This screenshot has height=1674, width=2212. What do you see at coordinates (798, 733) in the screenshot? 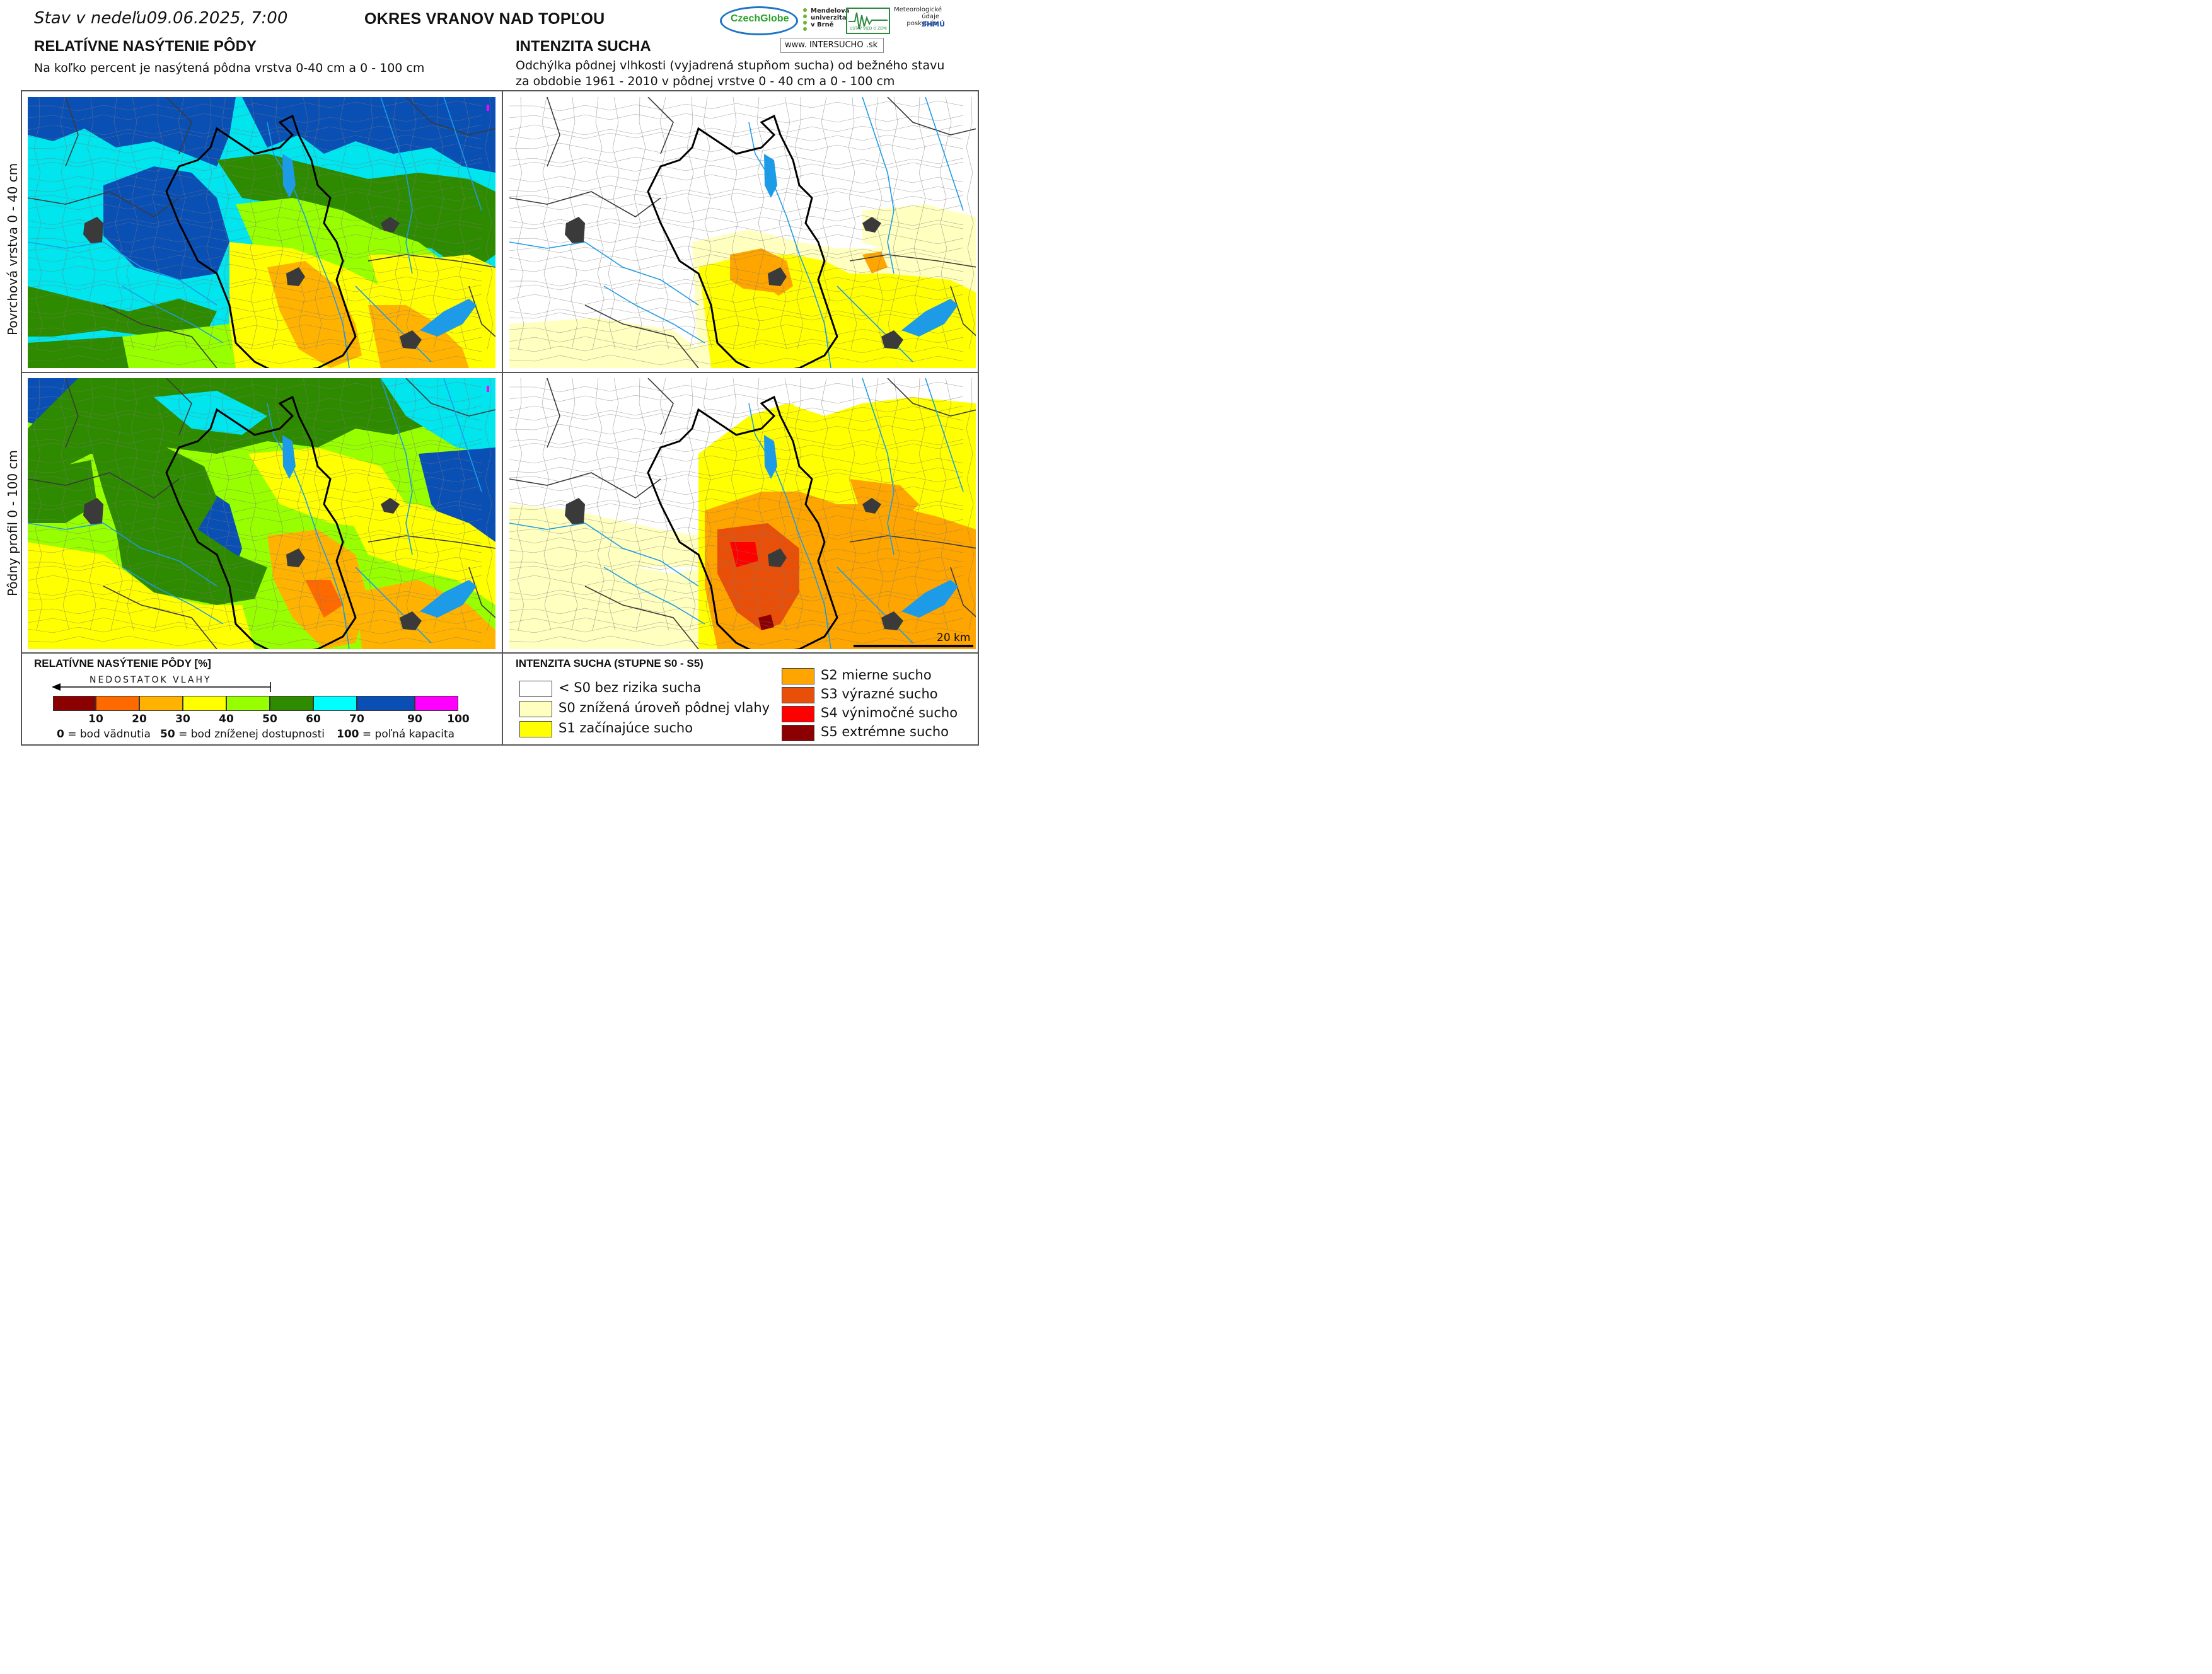
I see `drought-legend-swatch` at bounding box center [798, 733].